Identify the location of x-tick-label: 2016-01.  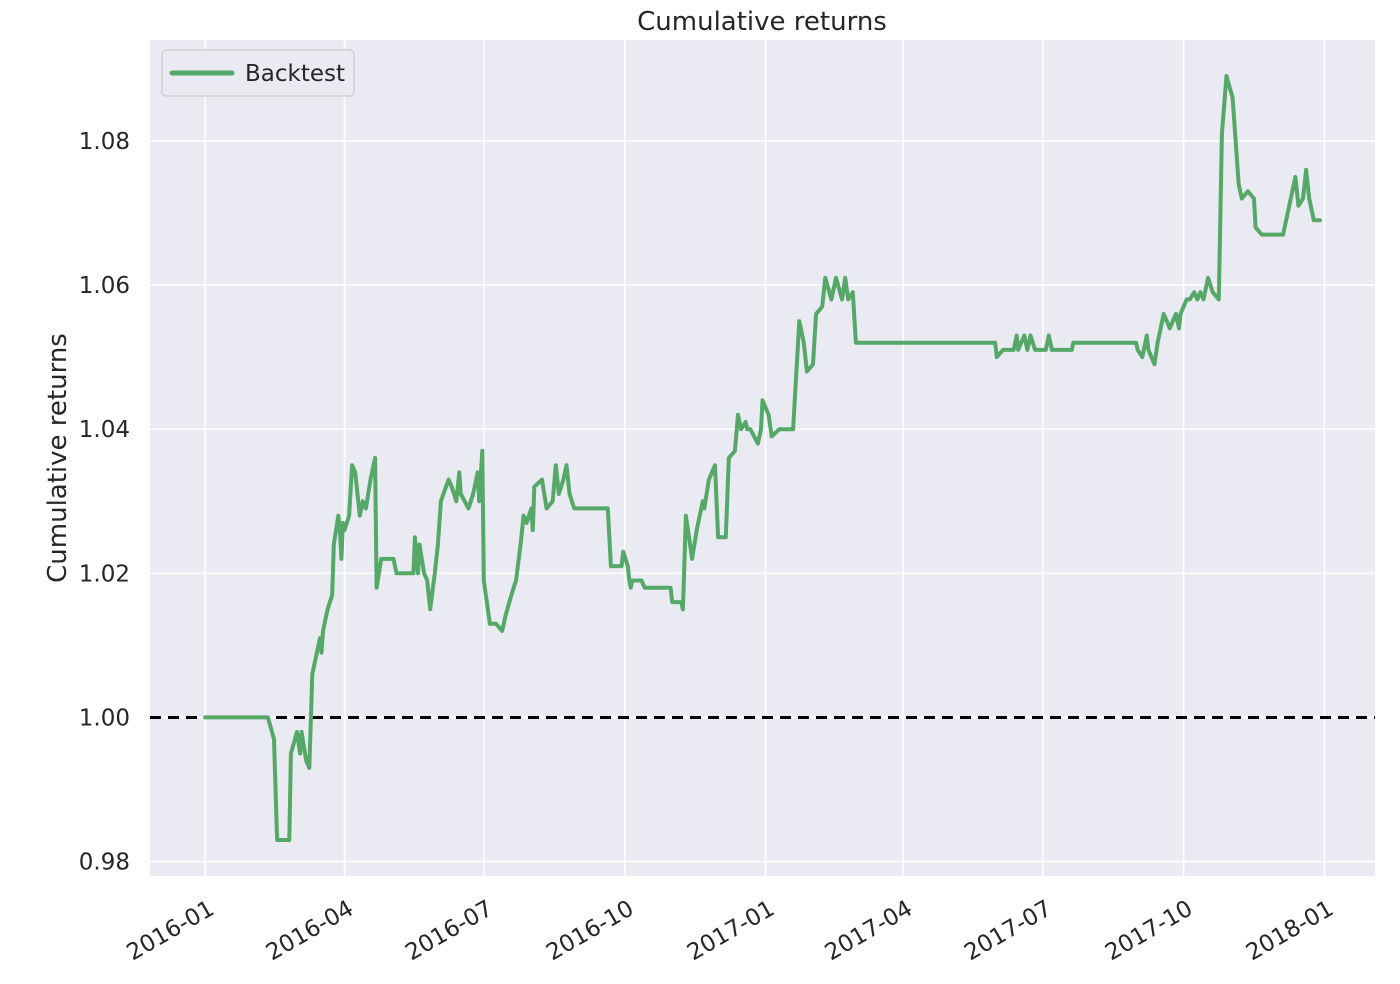
(171, 931).